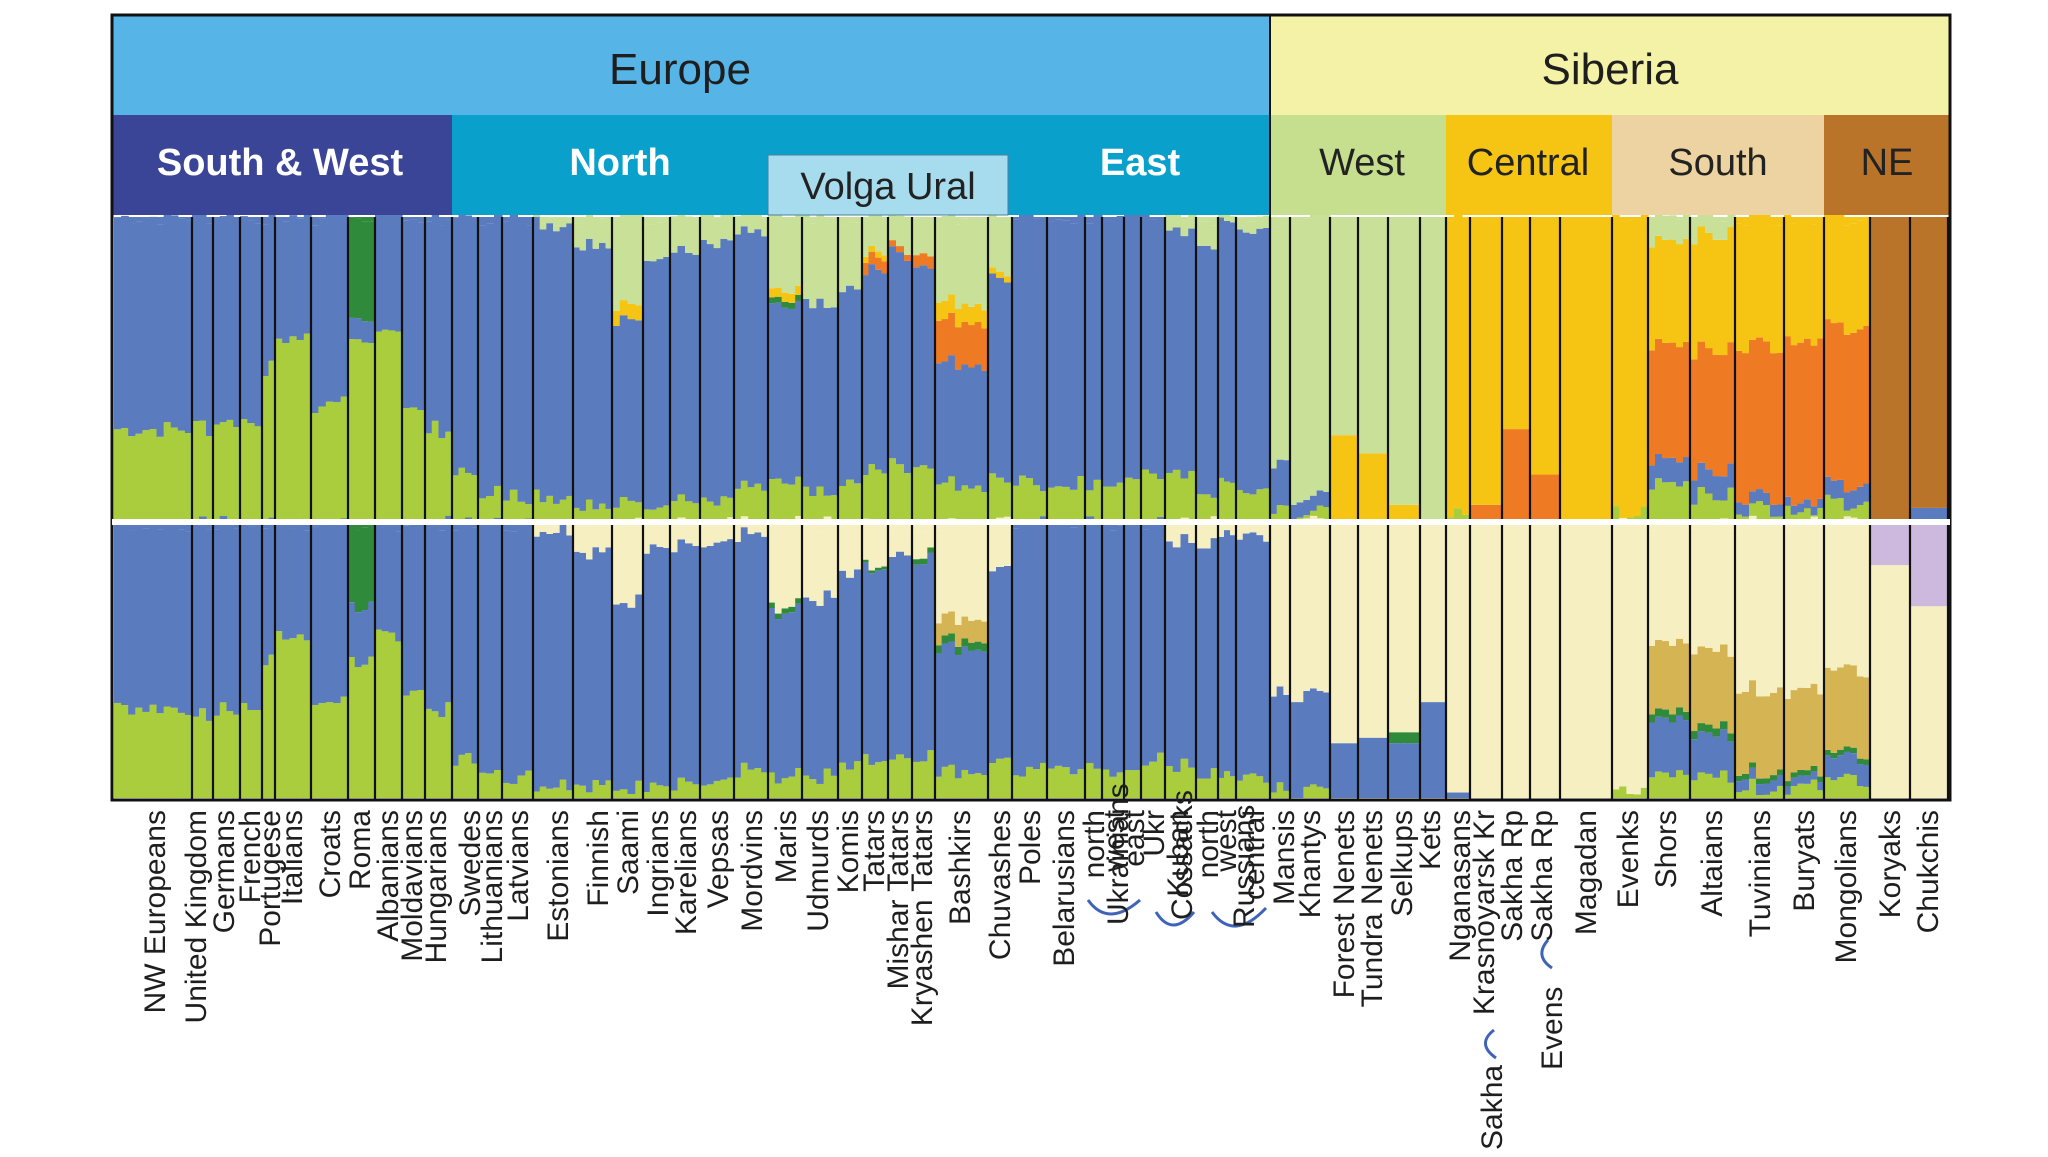 The width and height of the screenshot is (2048, 1157). I want to click on group-annotation-label: Russians, so click(1244, 866).